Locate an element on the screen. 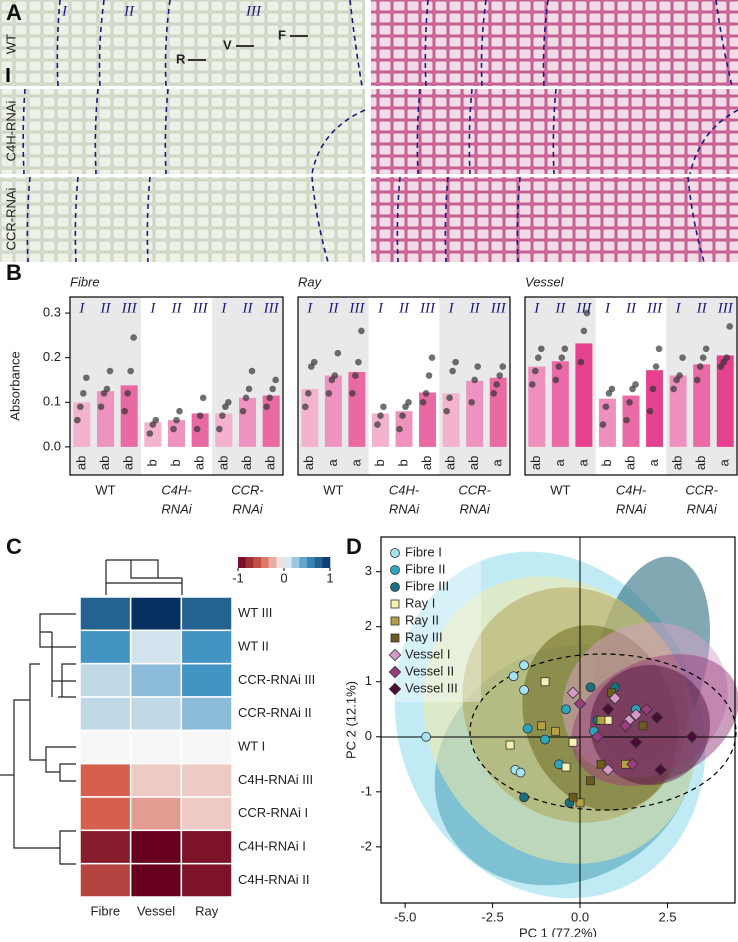  row-label: C4H-RNAi II is located at coordinates (274, 879).